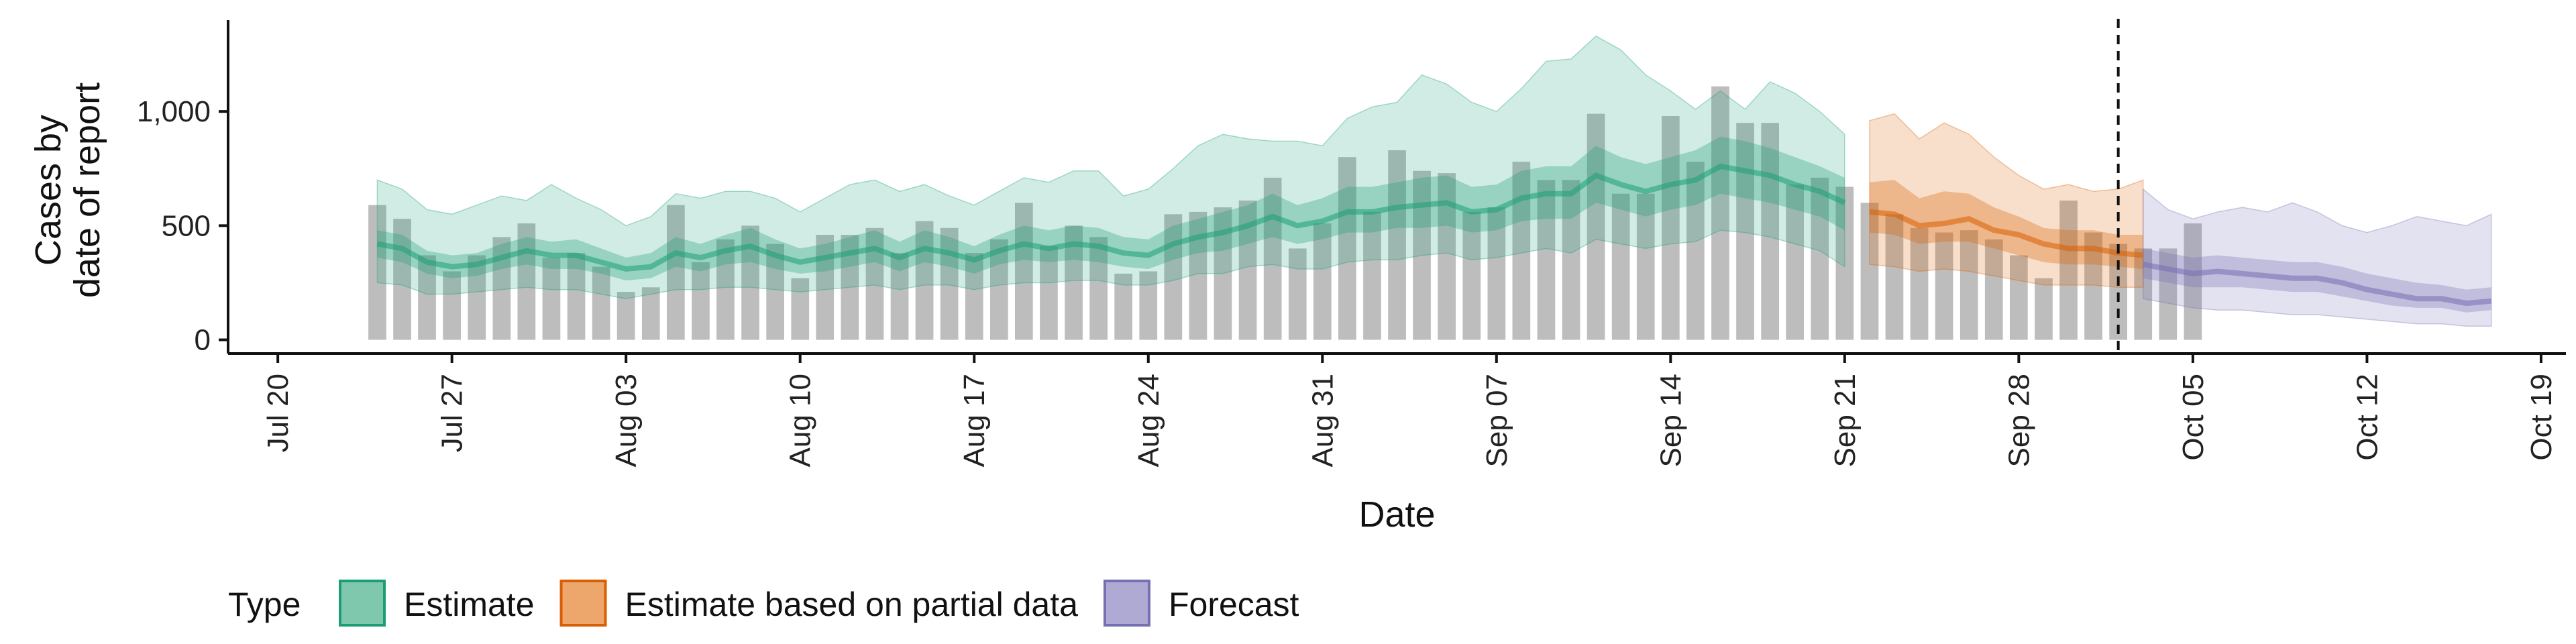 The height and width of the screenshot is (644, 2576). Describe the element at coordinates (203, 340) in the screenshot. I see `y-tick-label: 0` at that location.